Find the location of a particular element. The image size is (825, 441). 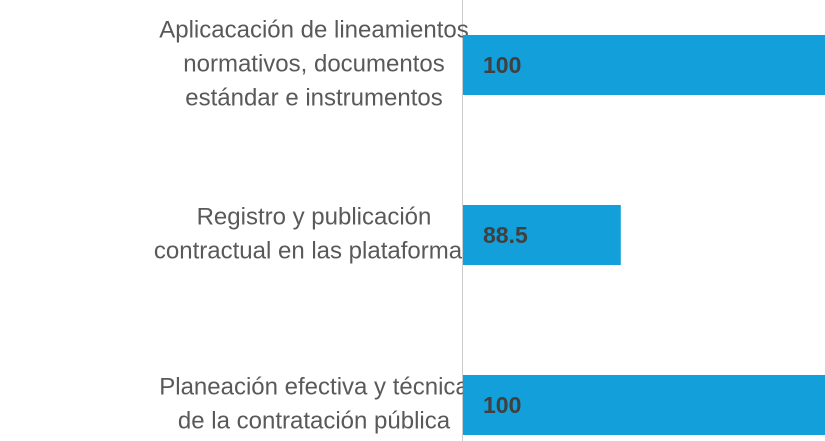

category-label: normativos, documentos is located at coordinates (313, 63).